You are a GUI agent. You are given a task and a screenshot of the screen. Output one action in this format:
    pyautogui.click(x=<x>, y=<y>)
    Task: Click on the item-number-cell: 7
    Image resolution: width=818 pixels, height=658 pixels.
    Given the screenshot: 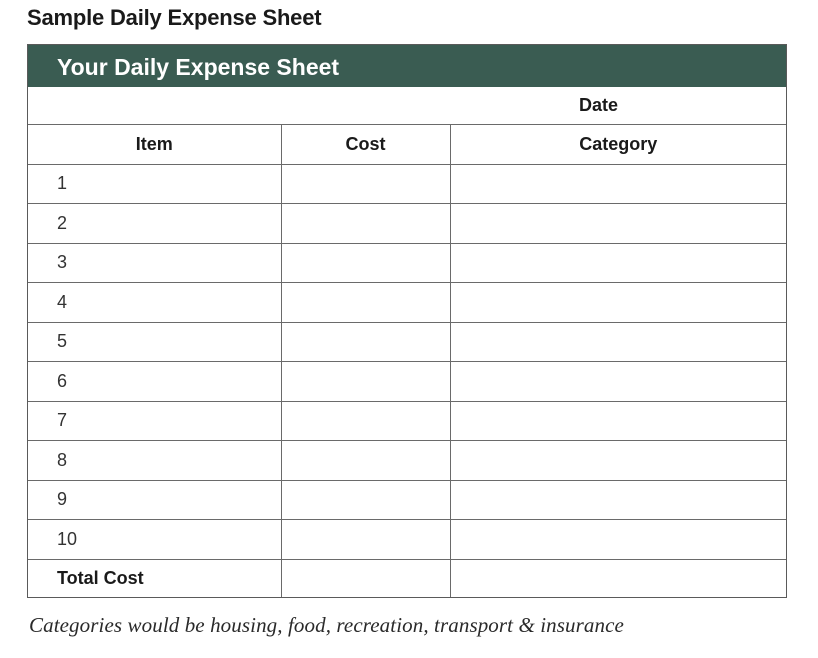 What is the action you would take?
    pyautogui.click(x=154, y=420)
    